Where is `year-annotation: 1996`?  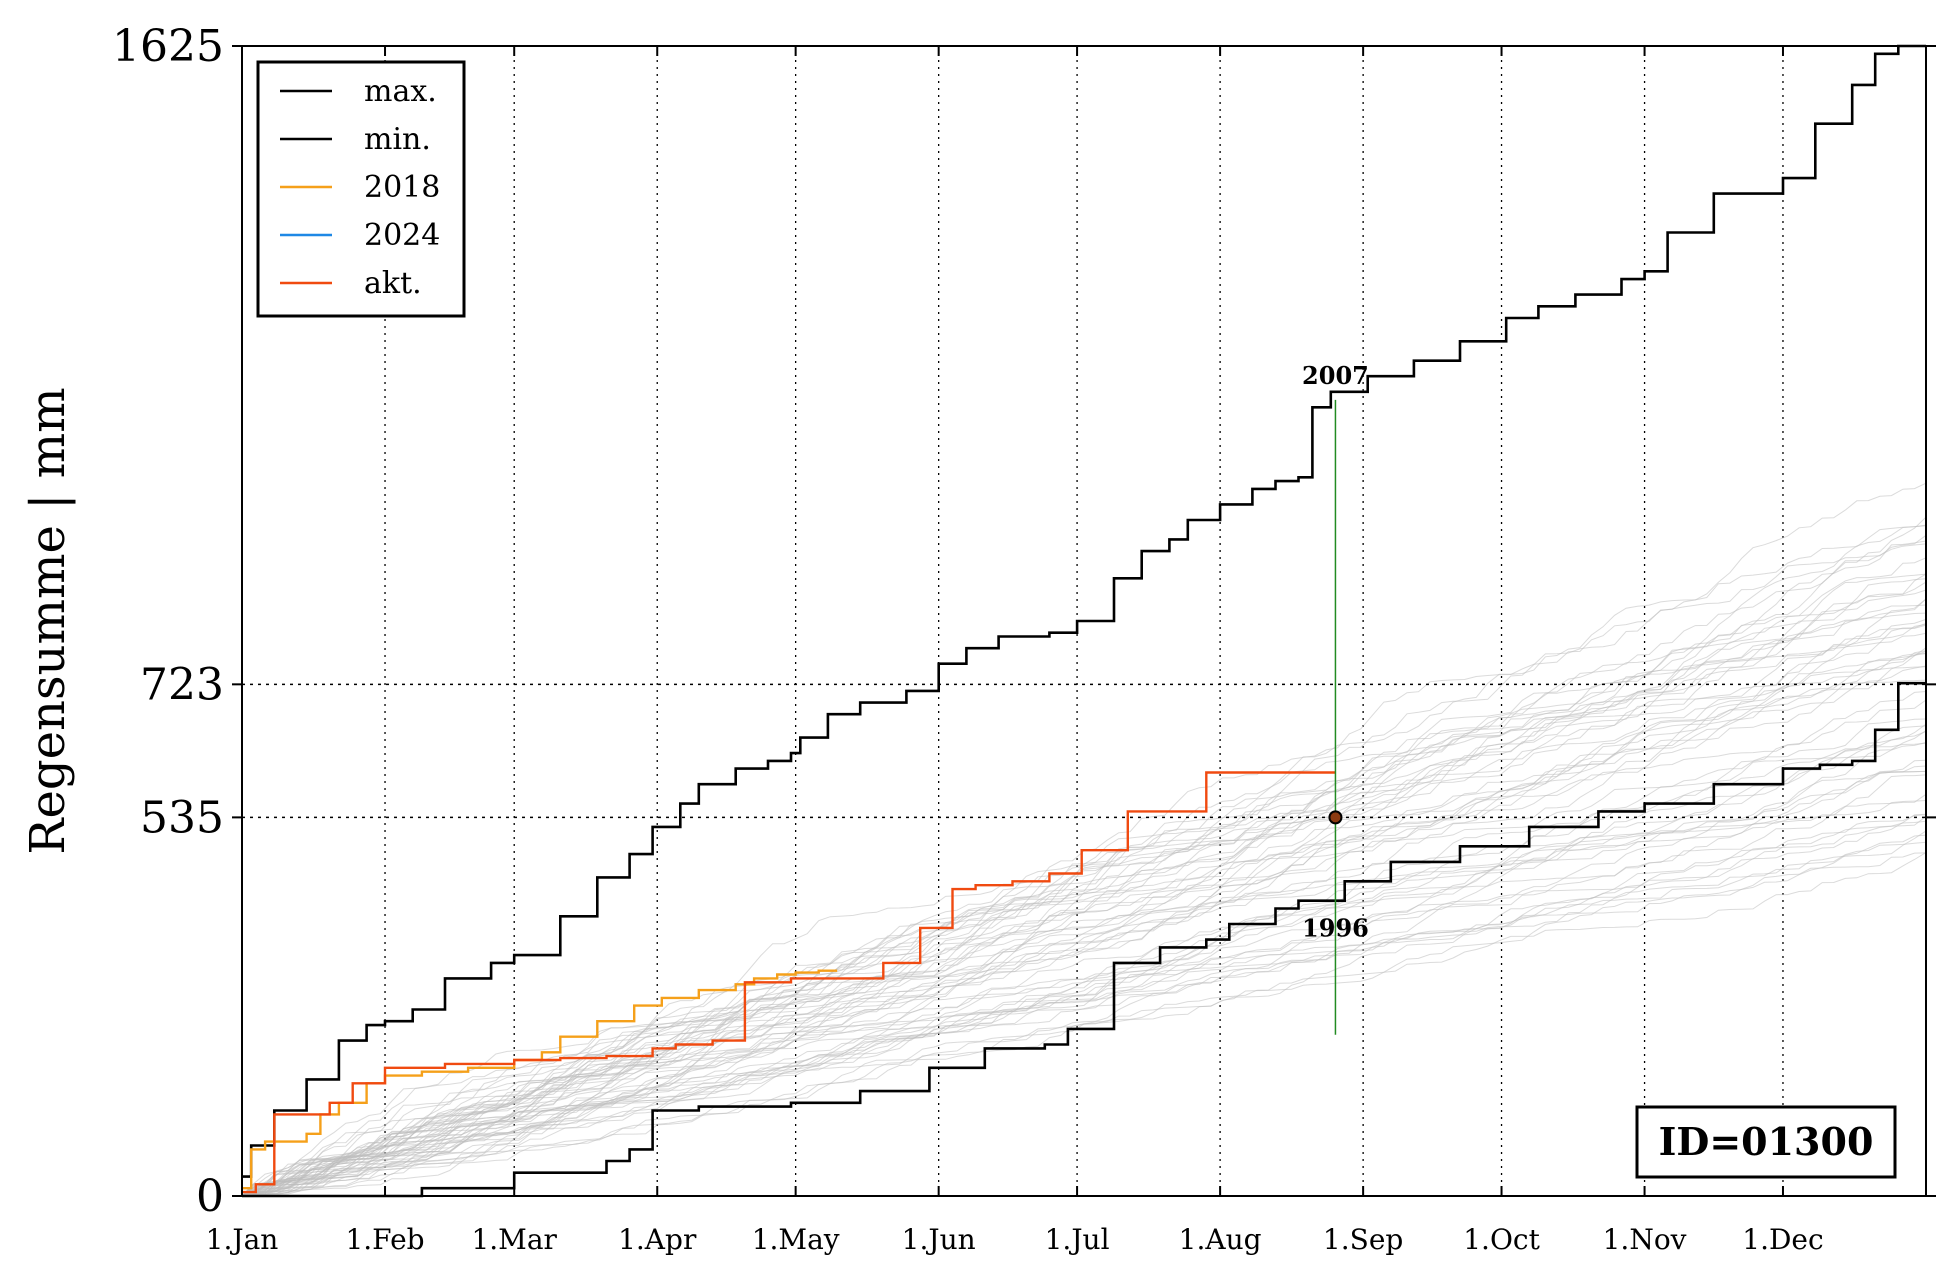 year-annotation: 1996 is located at coordinates (1335, 927).